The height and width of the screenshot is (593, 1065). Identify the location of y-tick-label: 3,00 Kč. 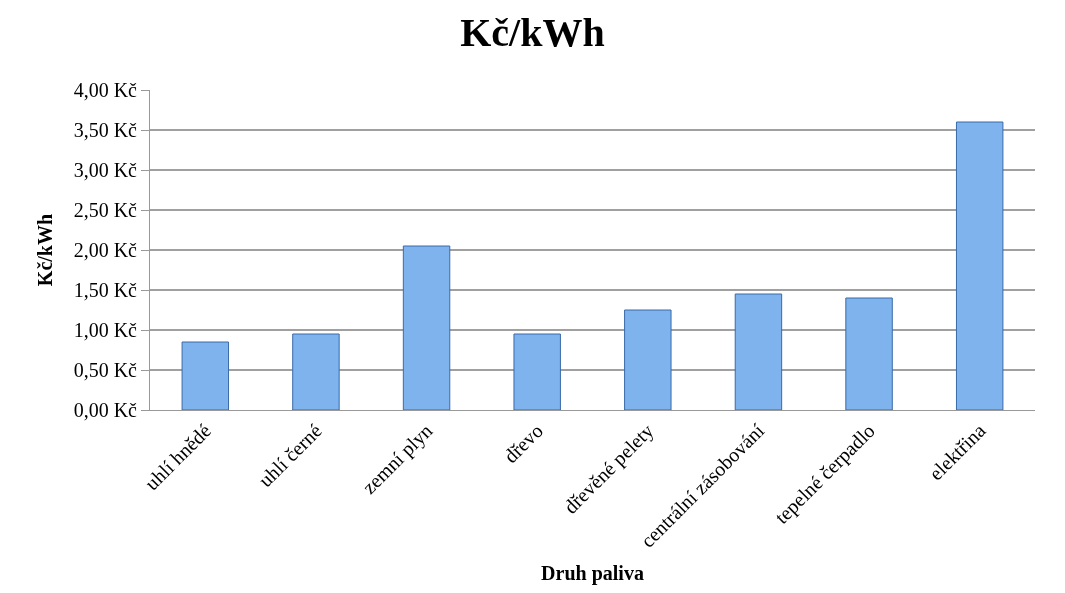
(105, 170).